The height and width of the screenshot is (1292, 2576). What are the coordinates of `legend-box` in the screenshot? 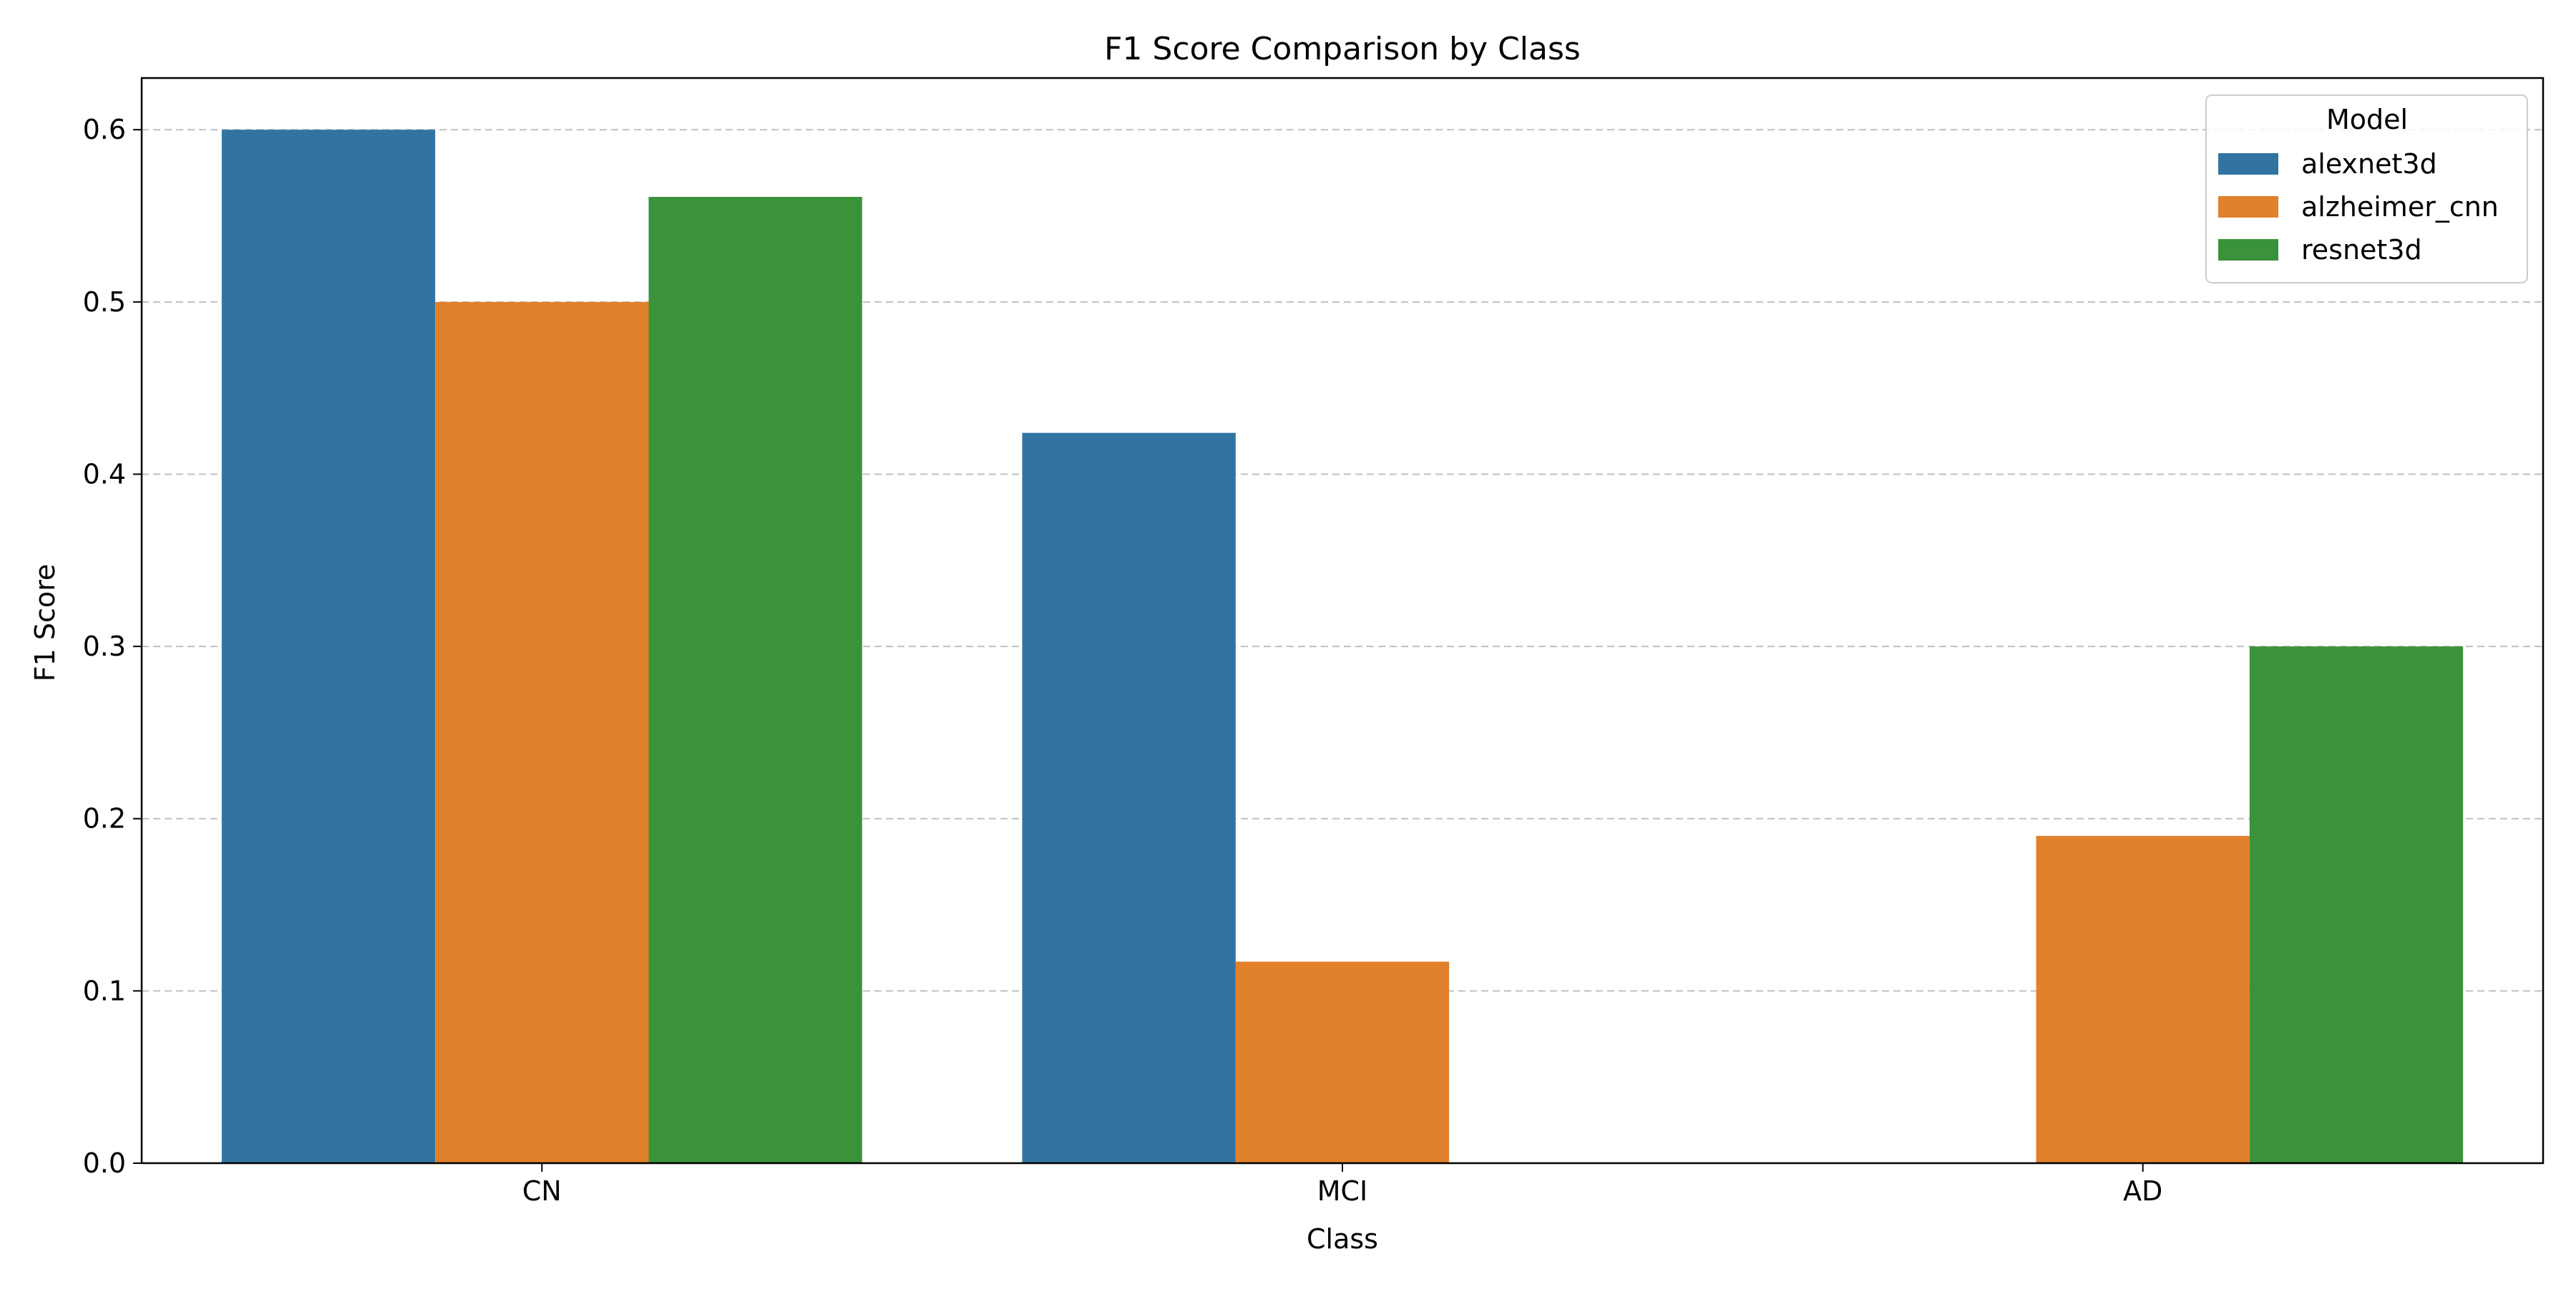 It's located at (2366, 188).